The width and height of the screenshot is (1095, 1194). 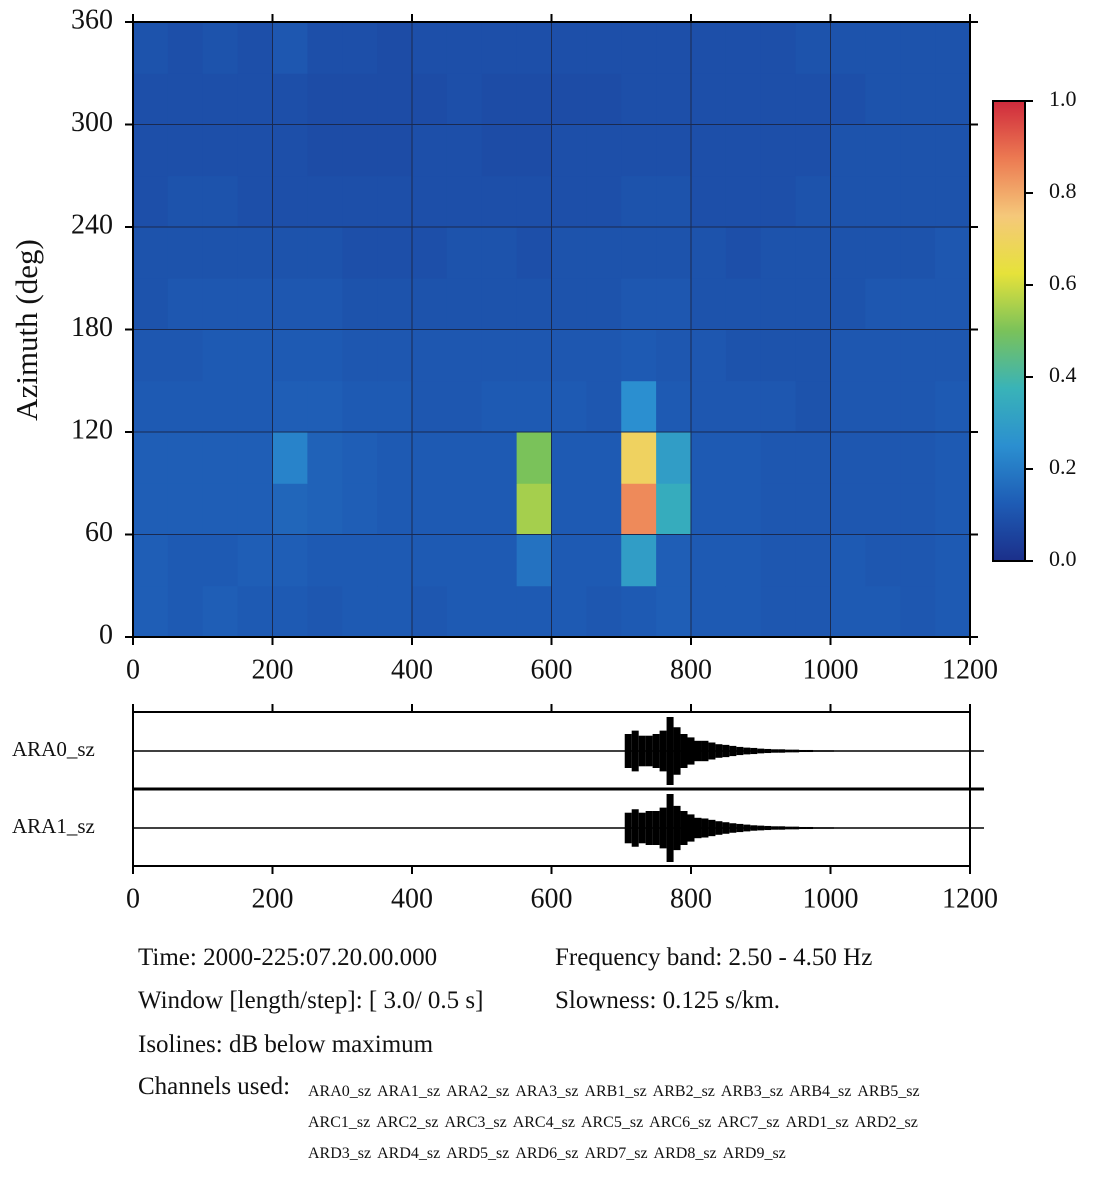 I want to click on channel: ARD1_sz, so click(x=817, y=1122).